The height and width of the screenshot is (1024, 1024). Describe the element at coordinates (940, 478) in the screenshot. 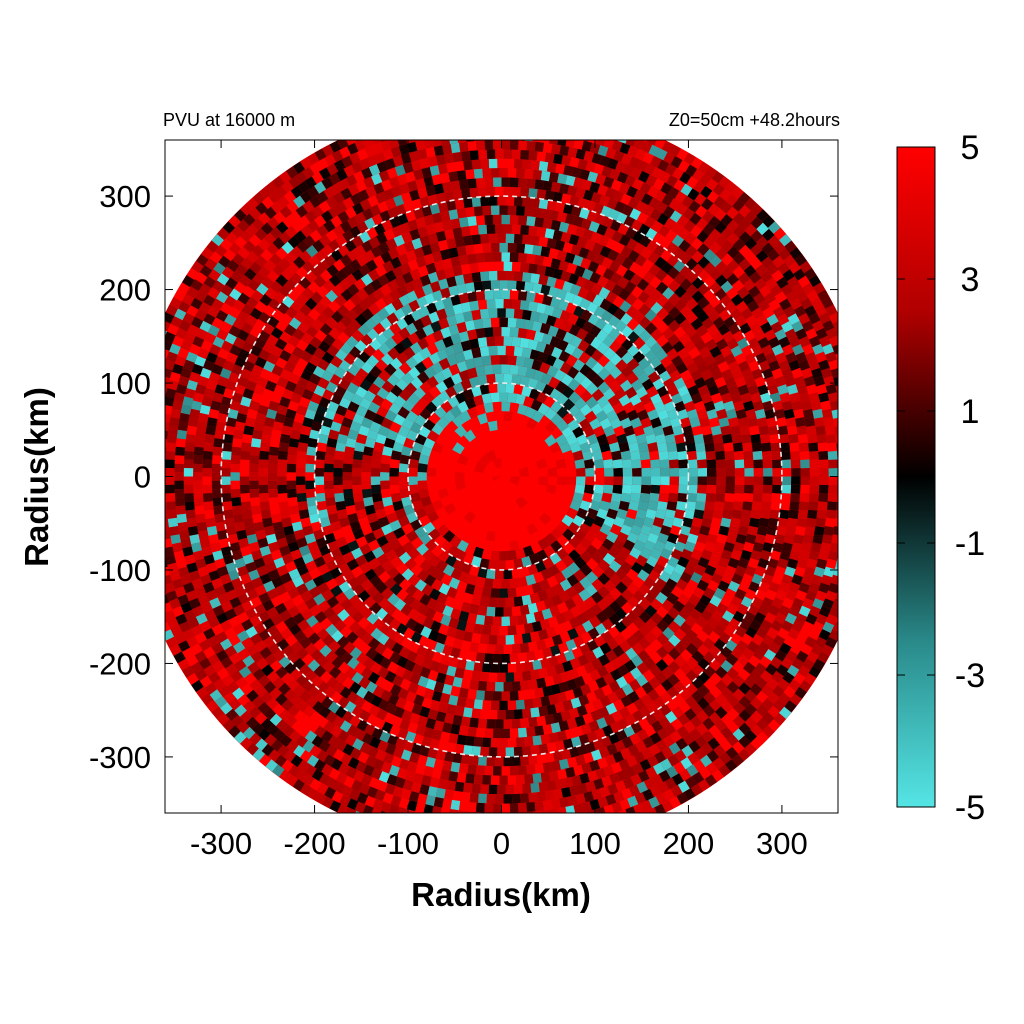

I see `colorbar: 531-1-3-5` at that location.